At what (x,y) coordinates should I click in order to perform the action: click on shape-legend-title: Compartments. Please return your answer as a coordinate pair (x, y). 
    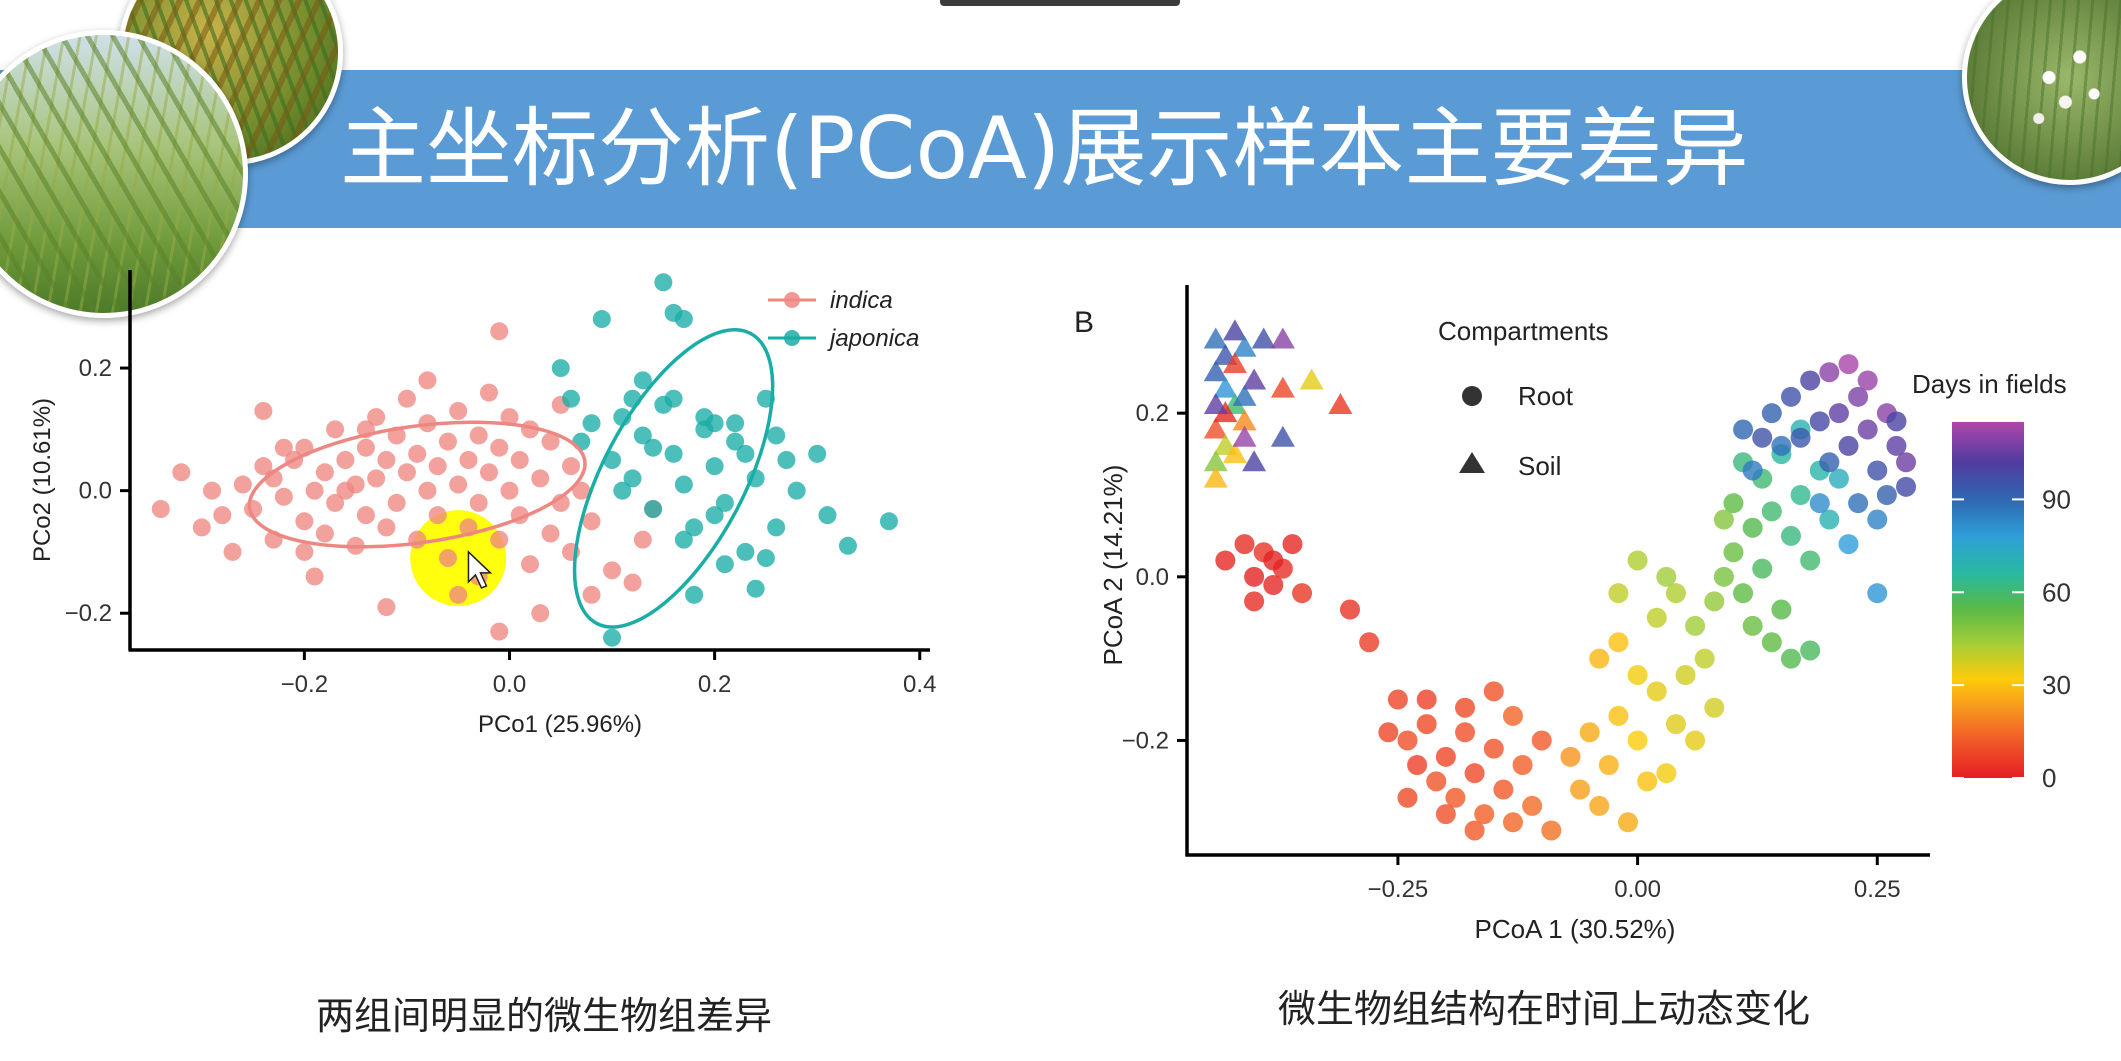
    Looking at the image, I should click on (1523, 331).